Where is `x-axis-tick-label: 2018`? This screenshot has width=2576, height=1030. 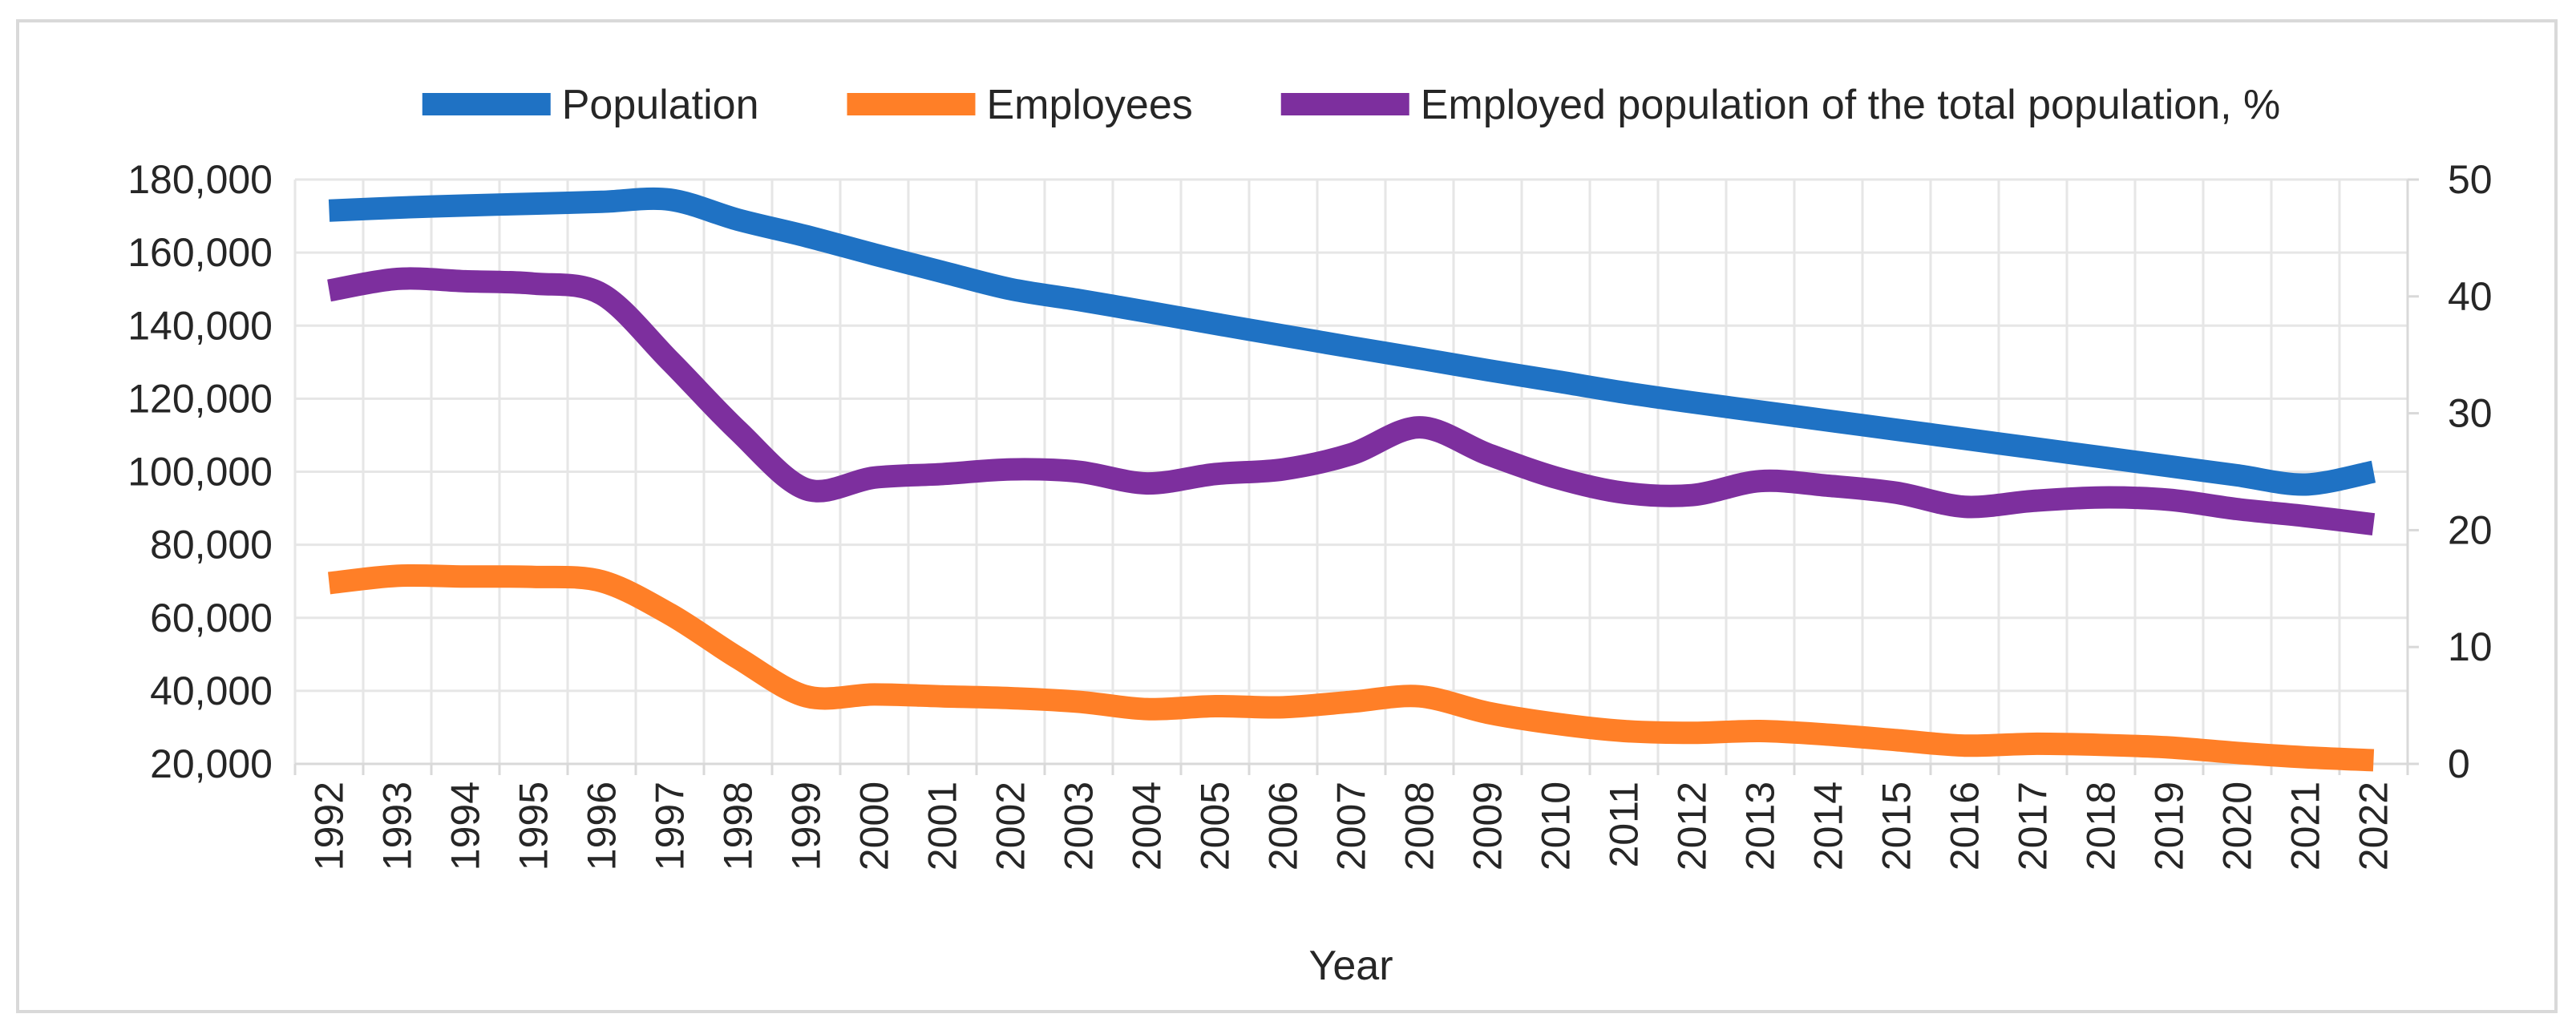
x-axis-tick-label: 2018 is located at coordinates (2101, 826).